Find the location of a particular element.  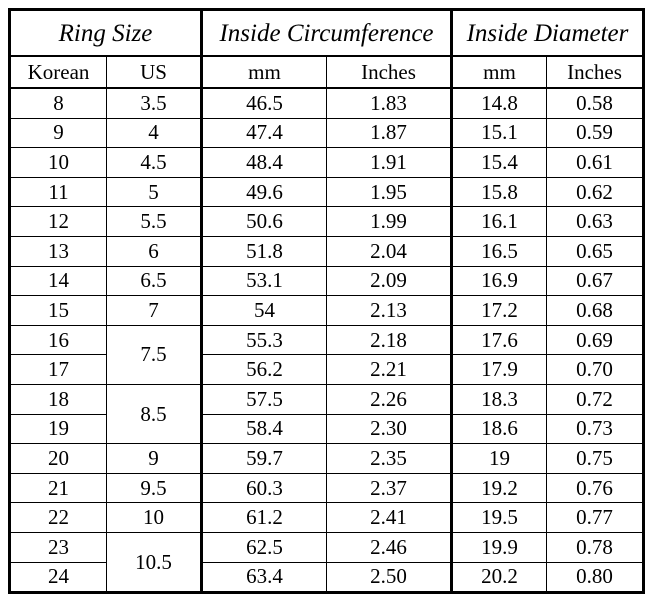

korean-size: 24 is located at coordinates (58, 577).